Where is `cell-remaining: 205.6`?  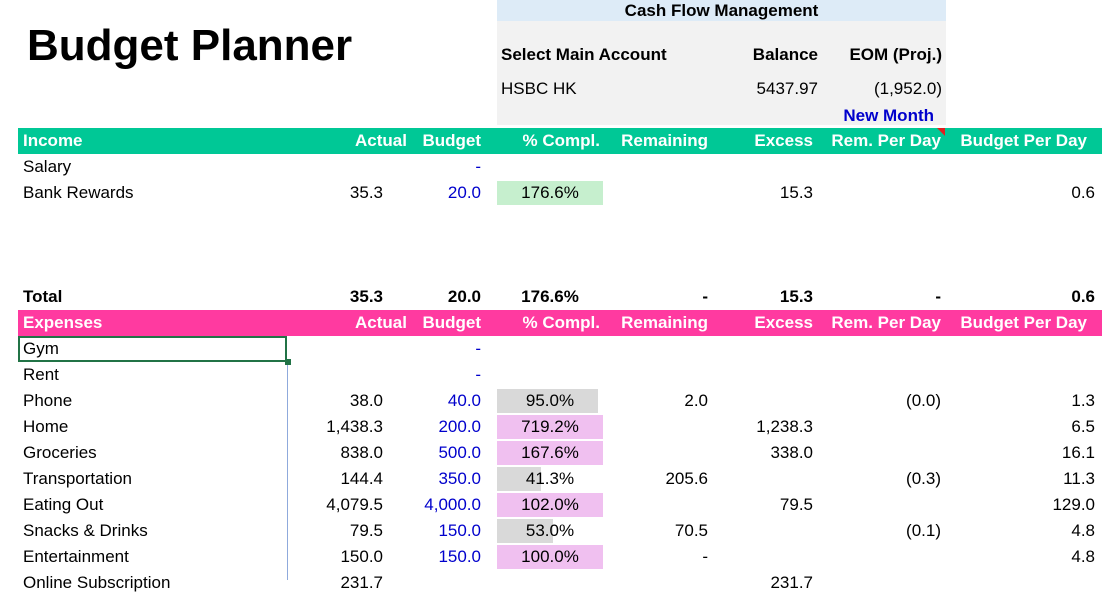 cell-remaining: 205.6 is located at coordinates (686, 478).